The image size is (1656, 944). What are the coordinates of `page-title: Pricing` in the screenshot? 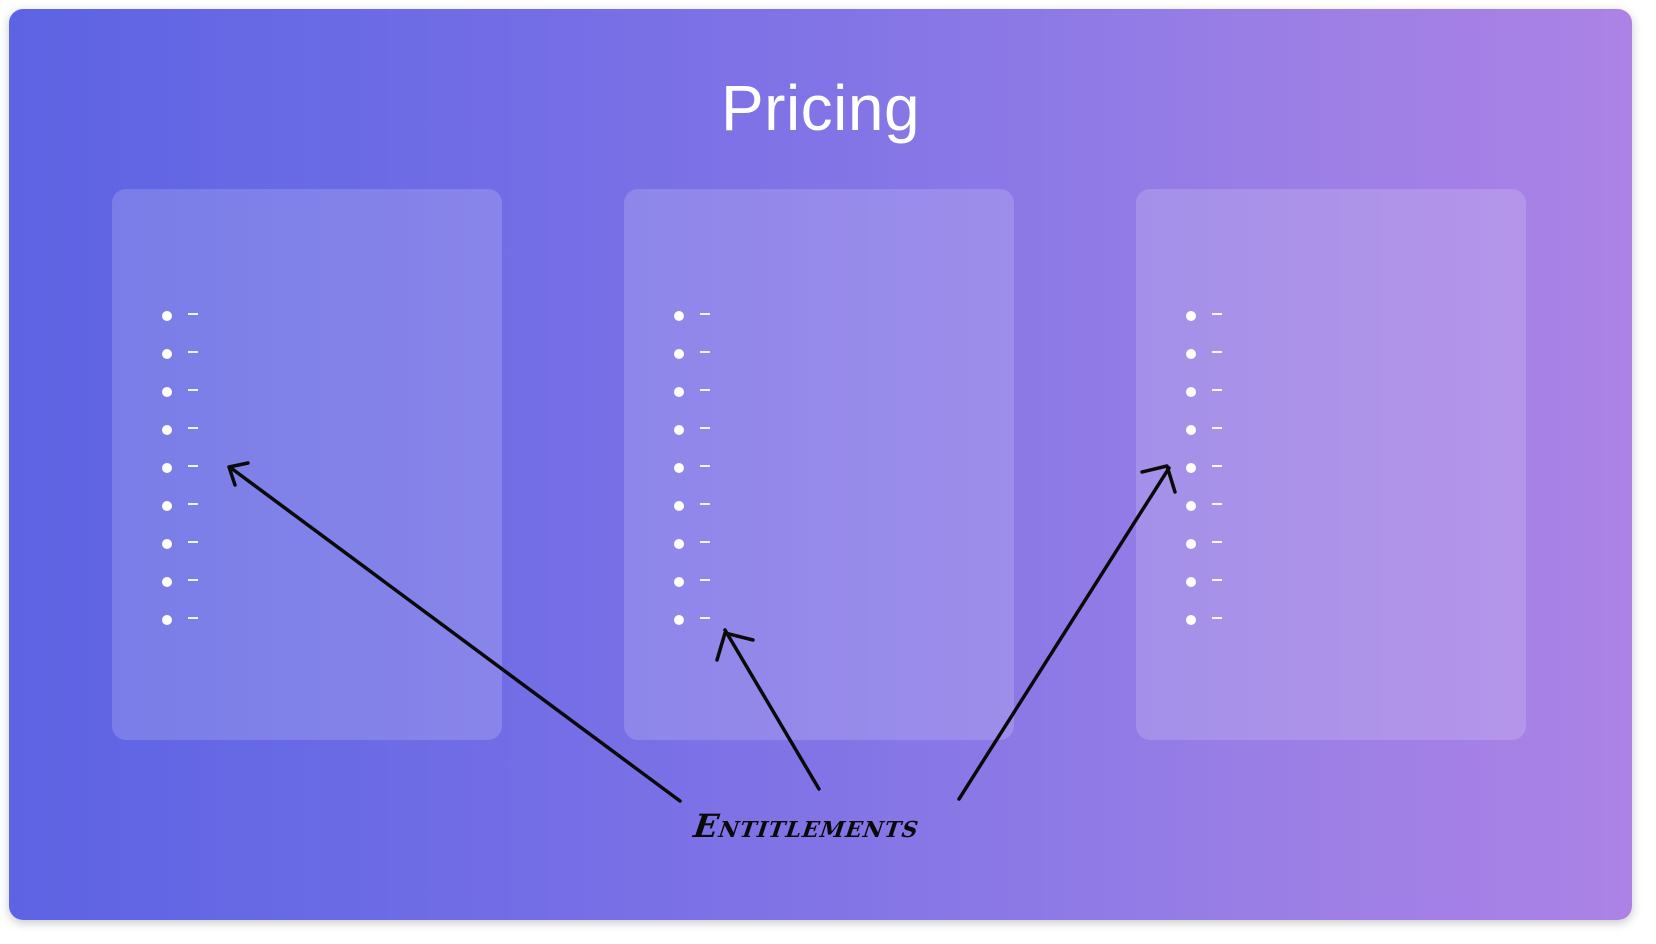 It's located at (820, 108).